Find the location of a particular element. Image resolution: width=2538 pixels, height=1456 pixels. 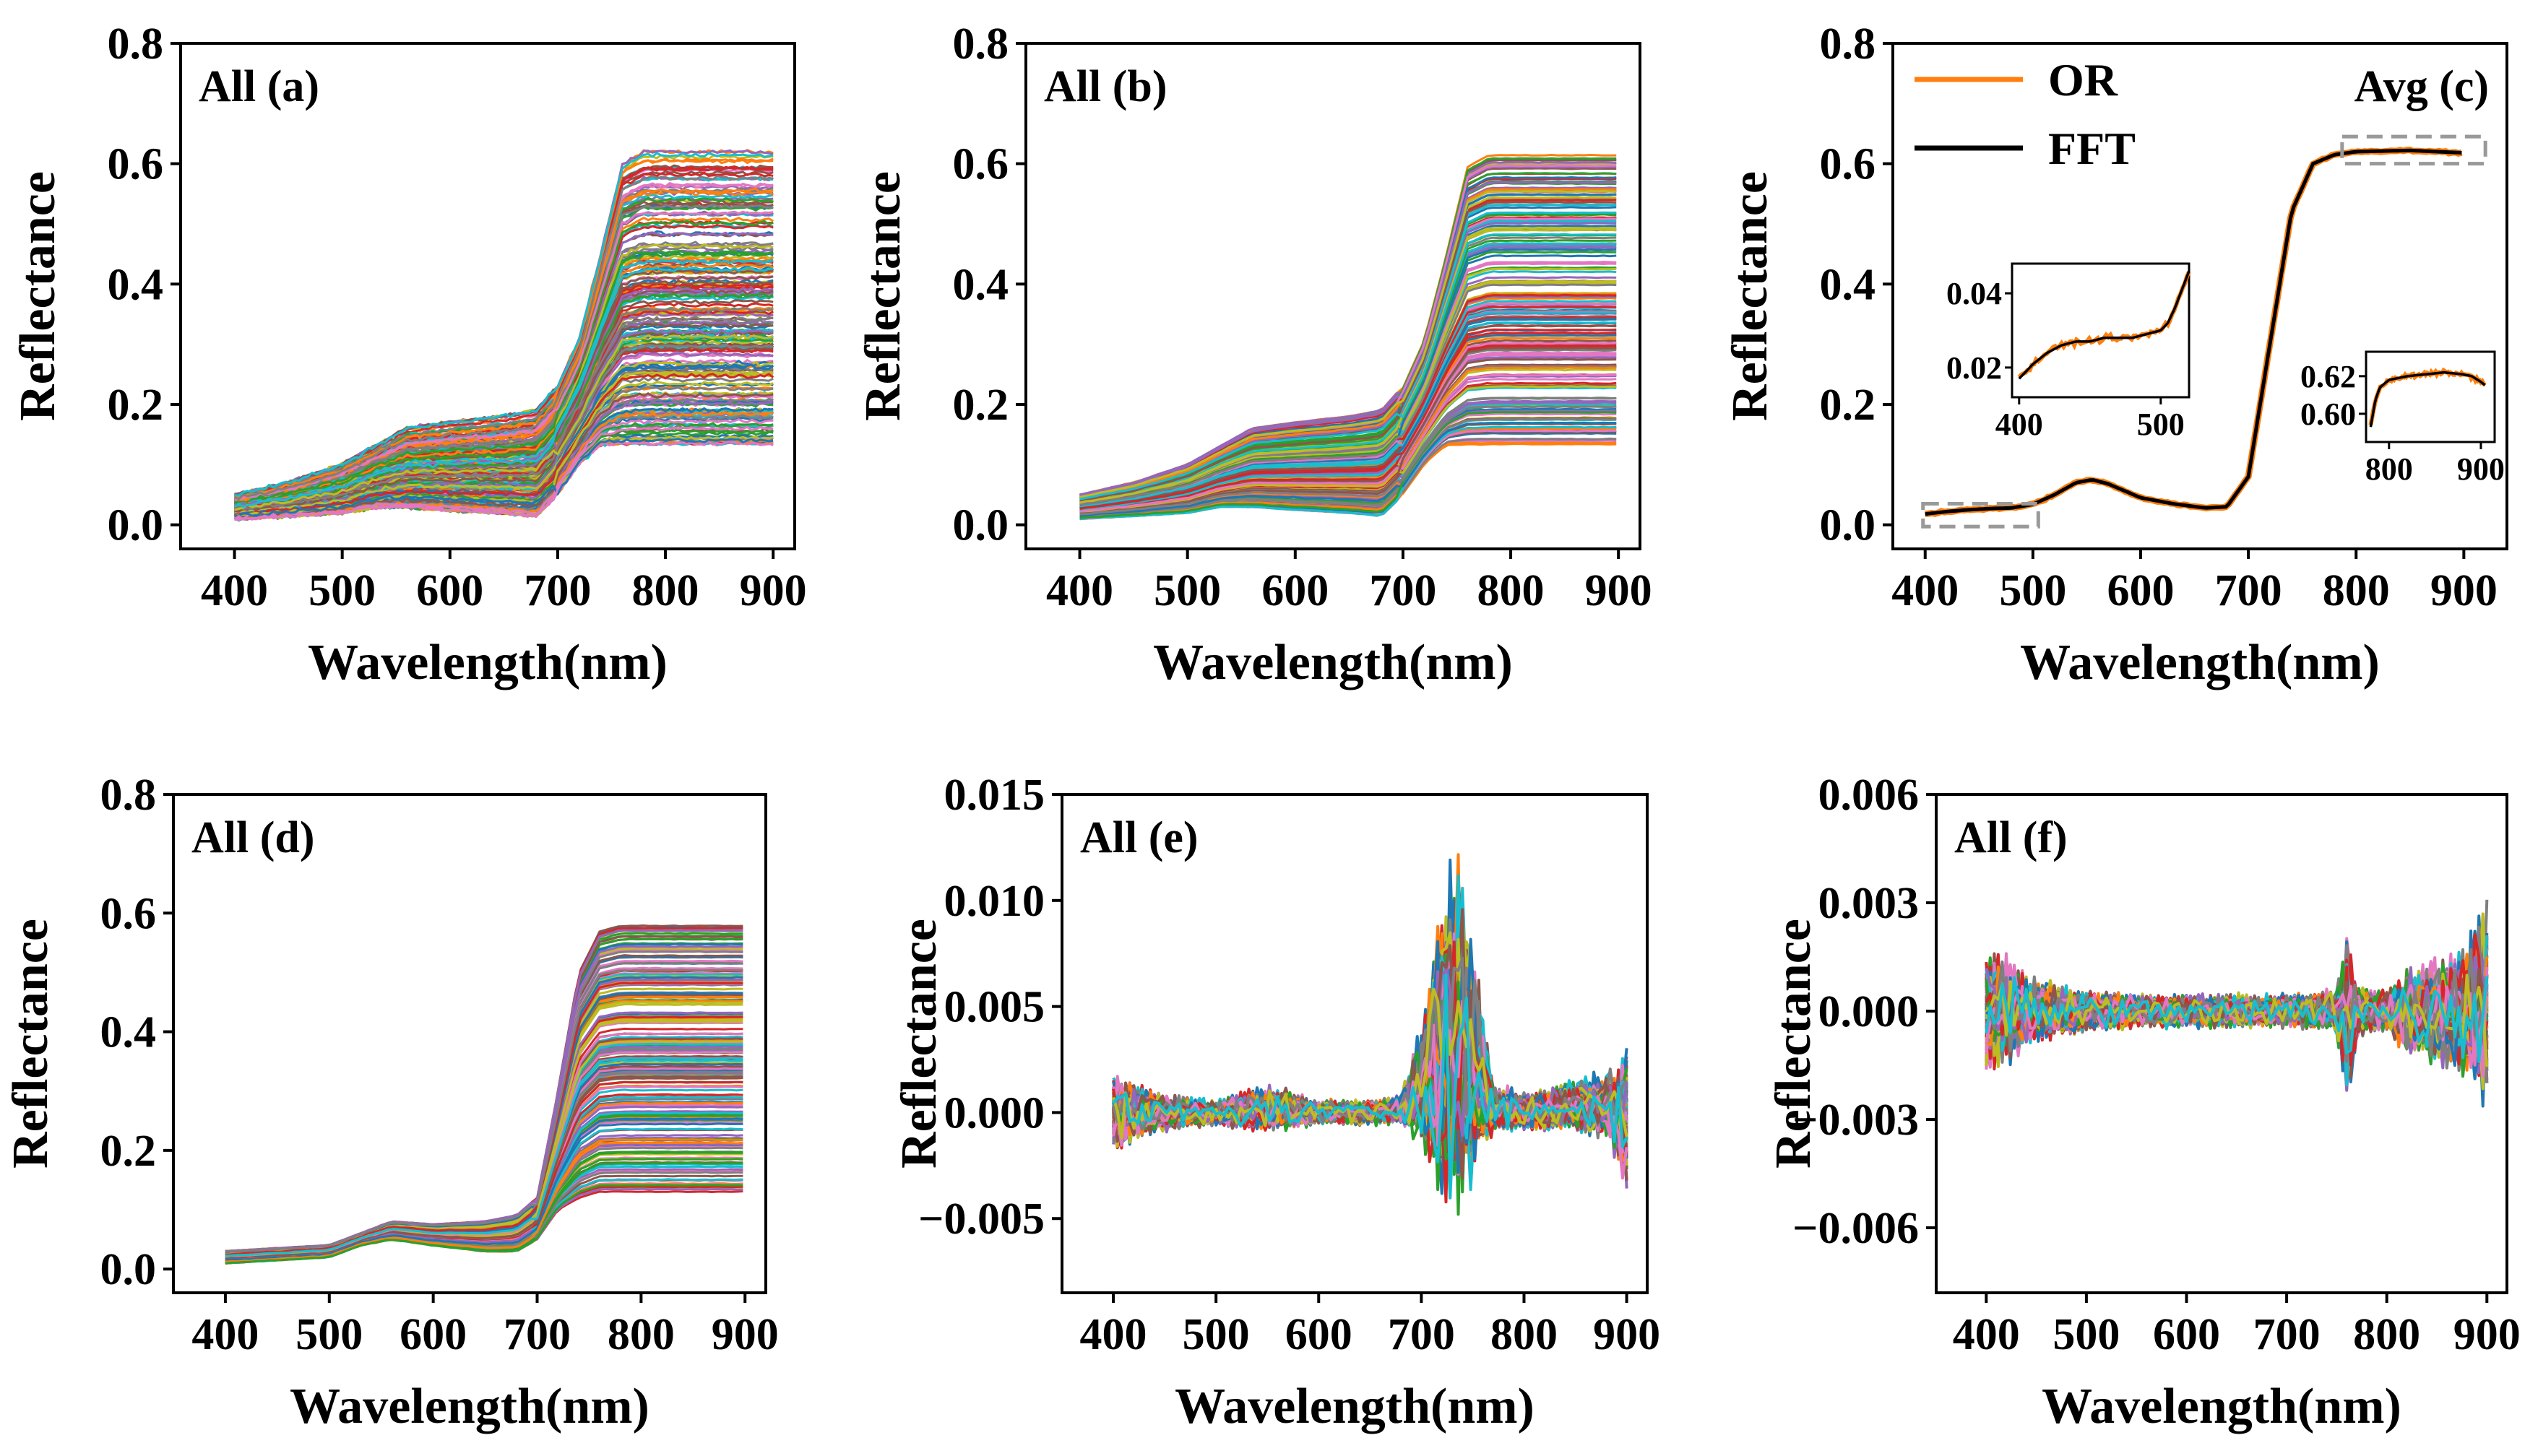

y-tick-label: 0.0 is located at coordinates (128, 1269).